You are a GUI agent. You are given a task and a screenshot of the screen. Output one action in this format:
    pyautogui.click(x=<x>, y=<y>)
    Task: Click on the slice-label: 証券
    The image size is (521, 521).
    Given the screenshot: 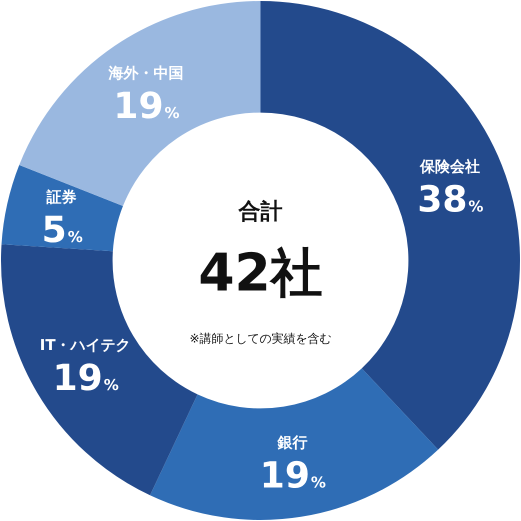 What is the action you would take?
    pyautogui.click(x=61, y=197)
    